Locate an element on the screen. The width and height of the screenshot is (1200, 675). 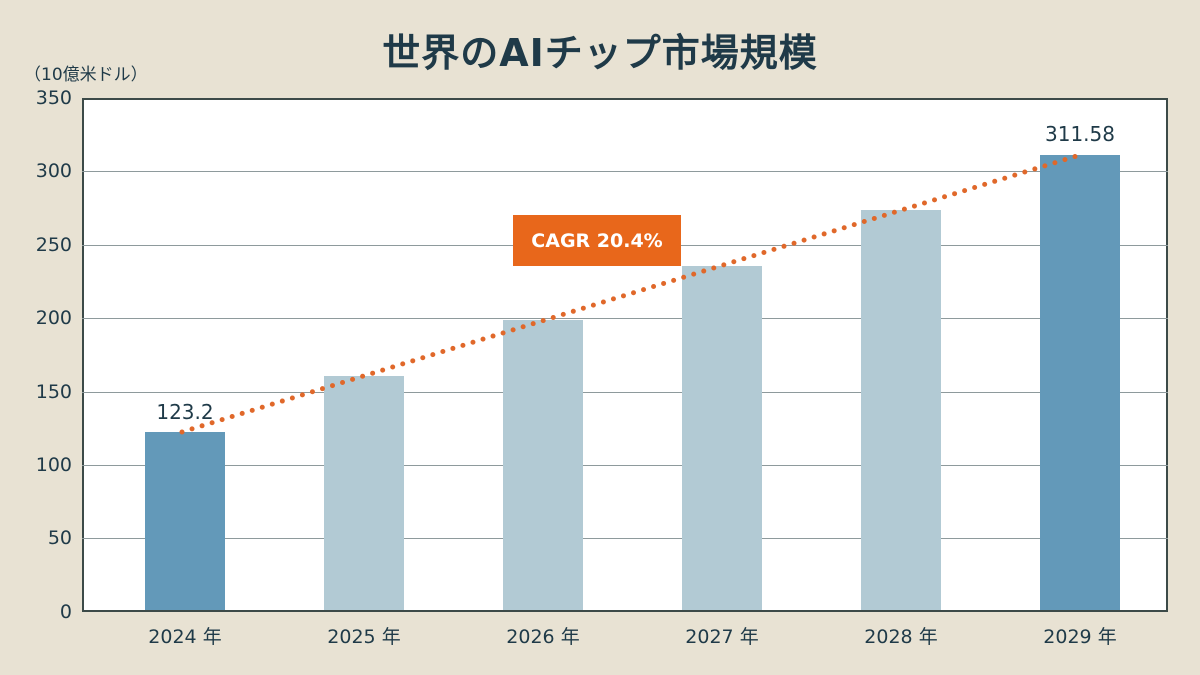
y-axis-unit-label: （10億米ドル） is located at coordinates (86, 75).